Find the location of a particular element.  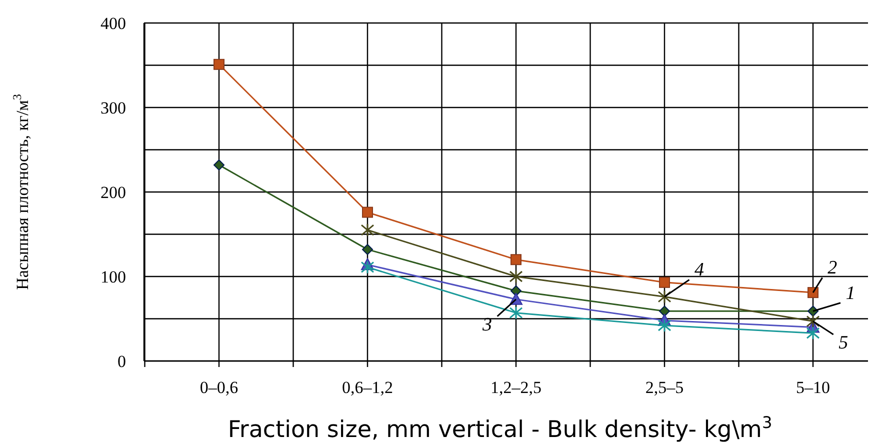

x-tick-label: 2,5–5 is located at coordinates (664, 387).